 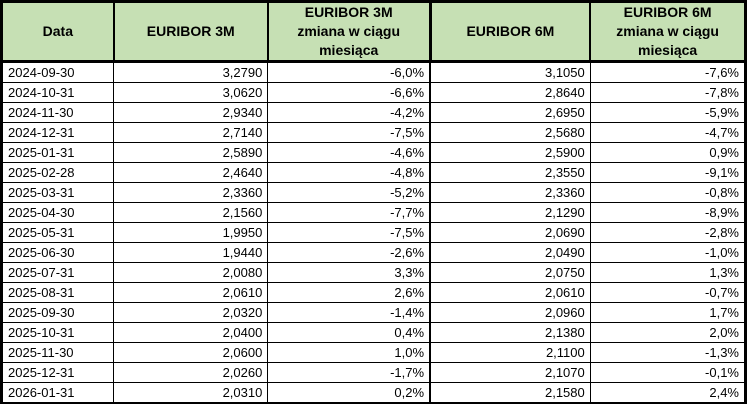 What do you see at coordinates (191, 392) in the screenshot?
I see `euribor-3m-value-cell: 2,0310` at bounding box center [191, 392].